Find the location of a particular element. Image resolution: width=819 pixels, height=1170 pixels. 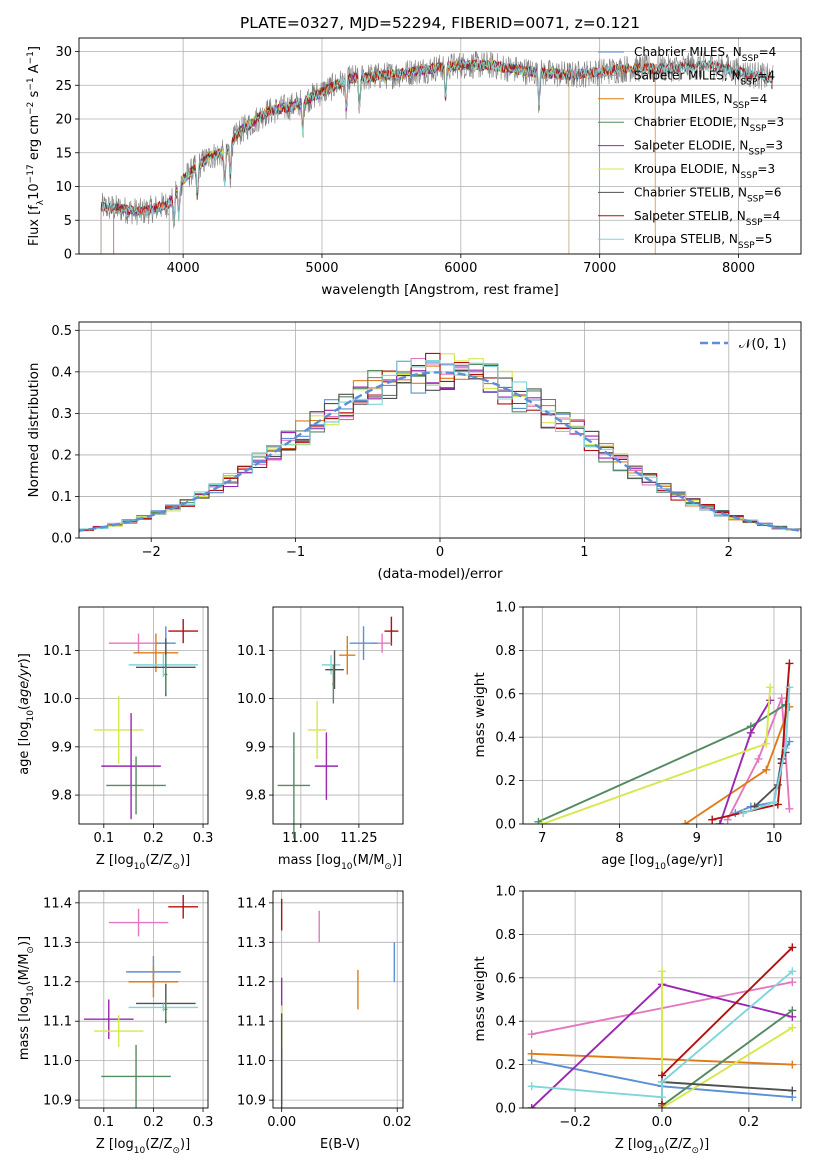

x-tick-label: 0.00 is located at coordinates (281, 1122).